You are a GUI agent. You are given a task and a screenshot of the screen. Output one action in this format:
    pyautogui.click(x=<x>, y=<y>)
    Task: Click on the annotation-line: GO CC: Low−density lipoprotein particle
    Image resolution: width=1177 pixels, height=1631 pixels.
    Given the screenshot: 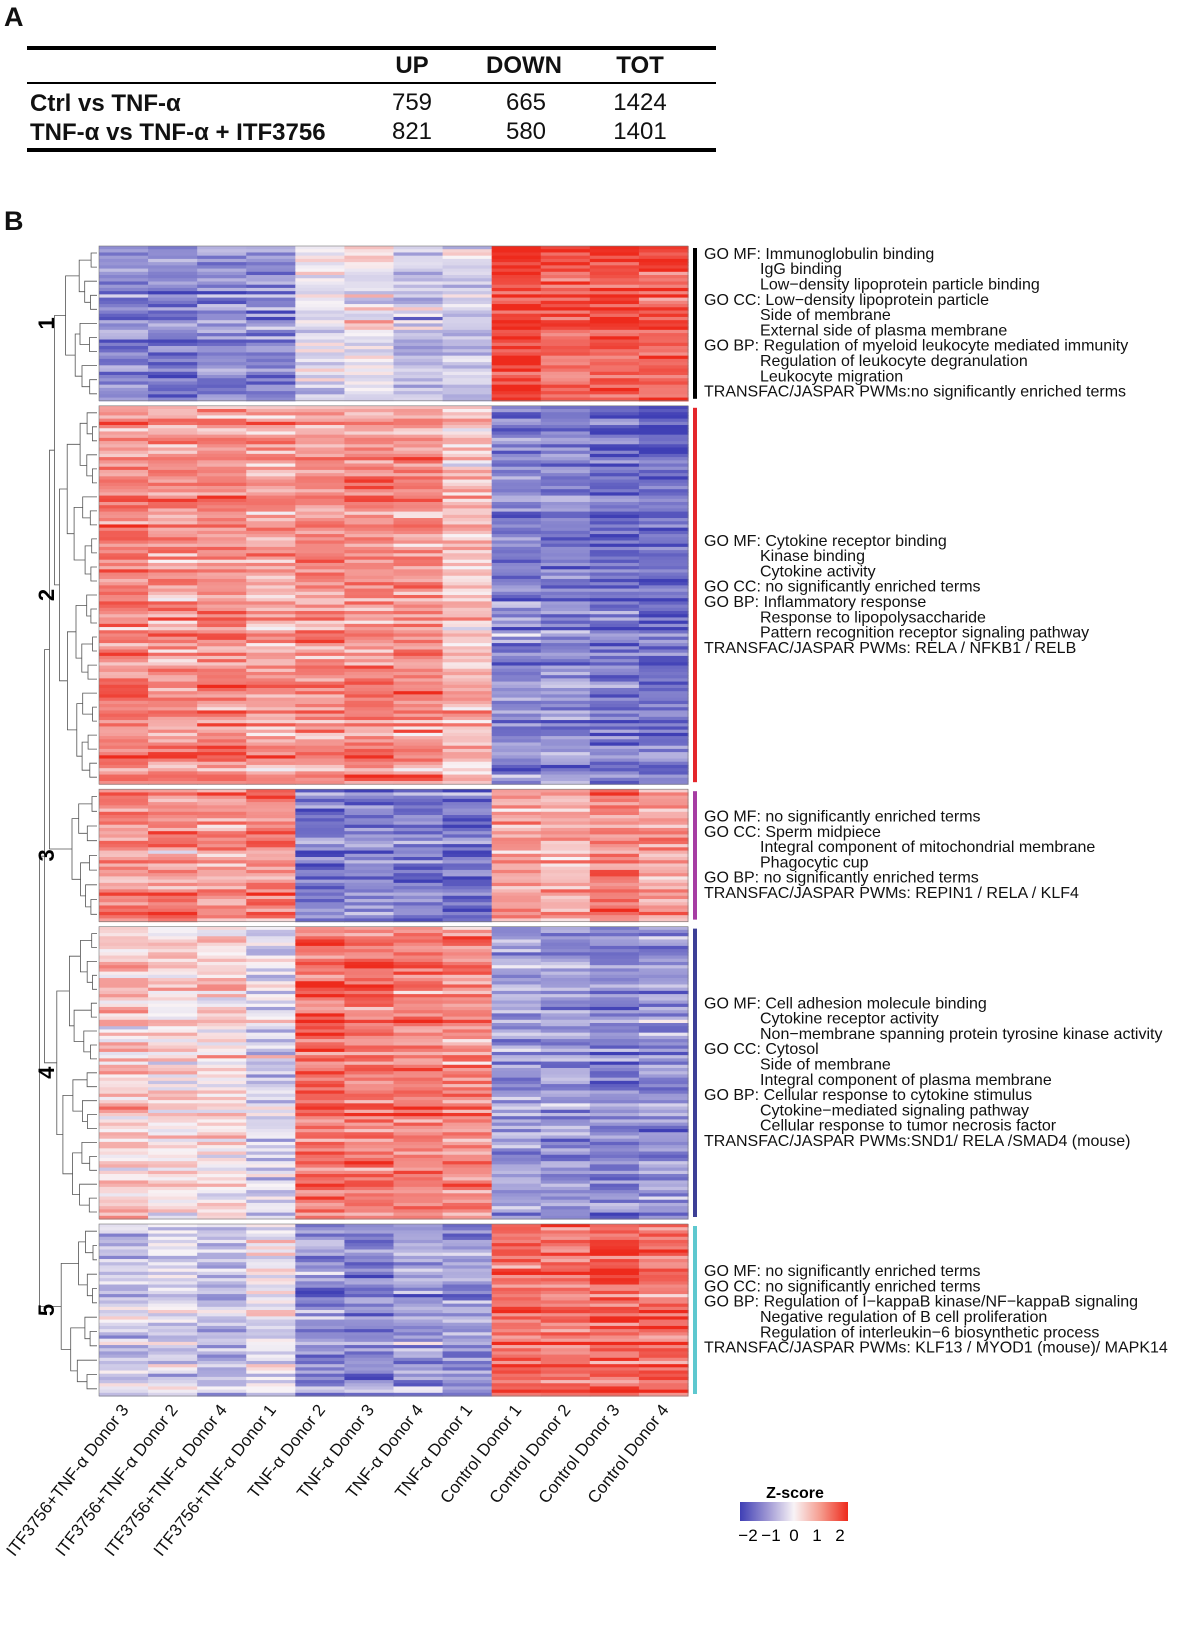 What is the action you would take?
    pyautogui.click(x=846, y=300)
    